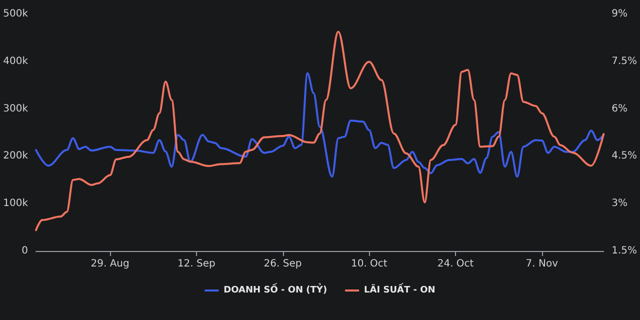  I want to click on x-tick-label: 24. Oct, so click(455, 264).